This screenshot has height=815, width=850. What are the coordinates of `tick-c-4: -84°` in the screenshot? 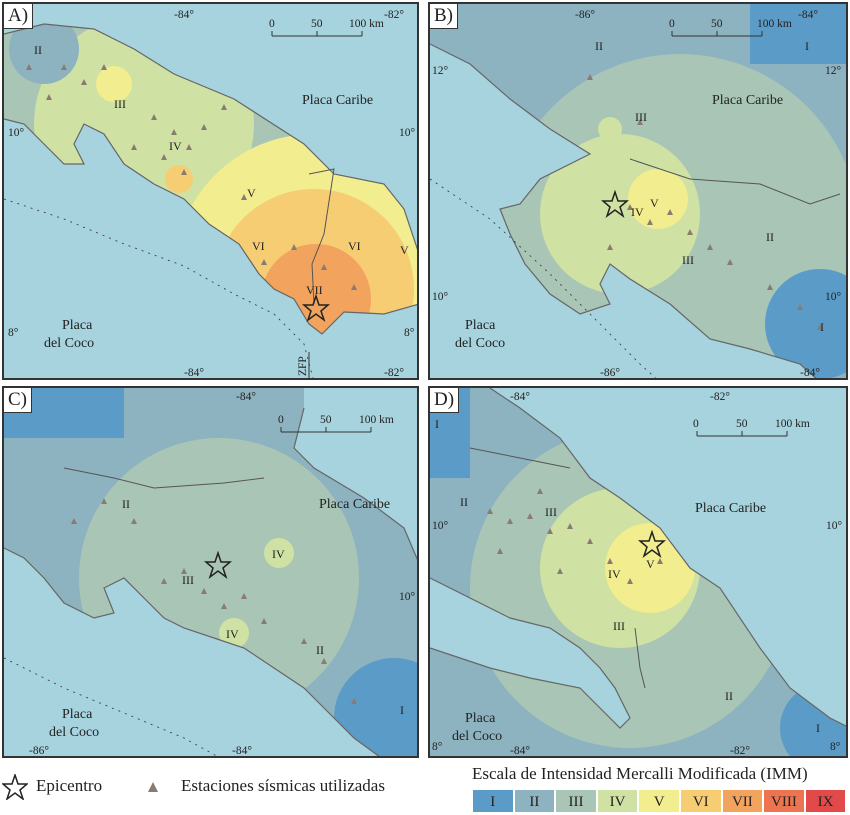 It's located at (242, 751).